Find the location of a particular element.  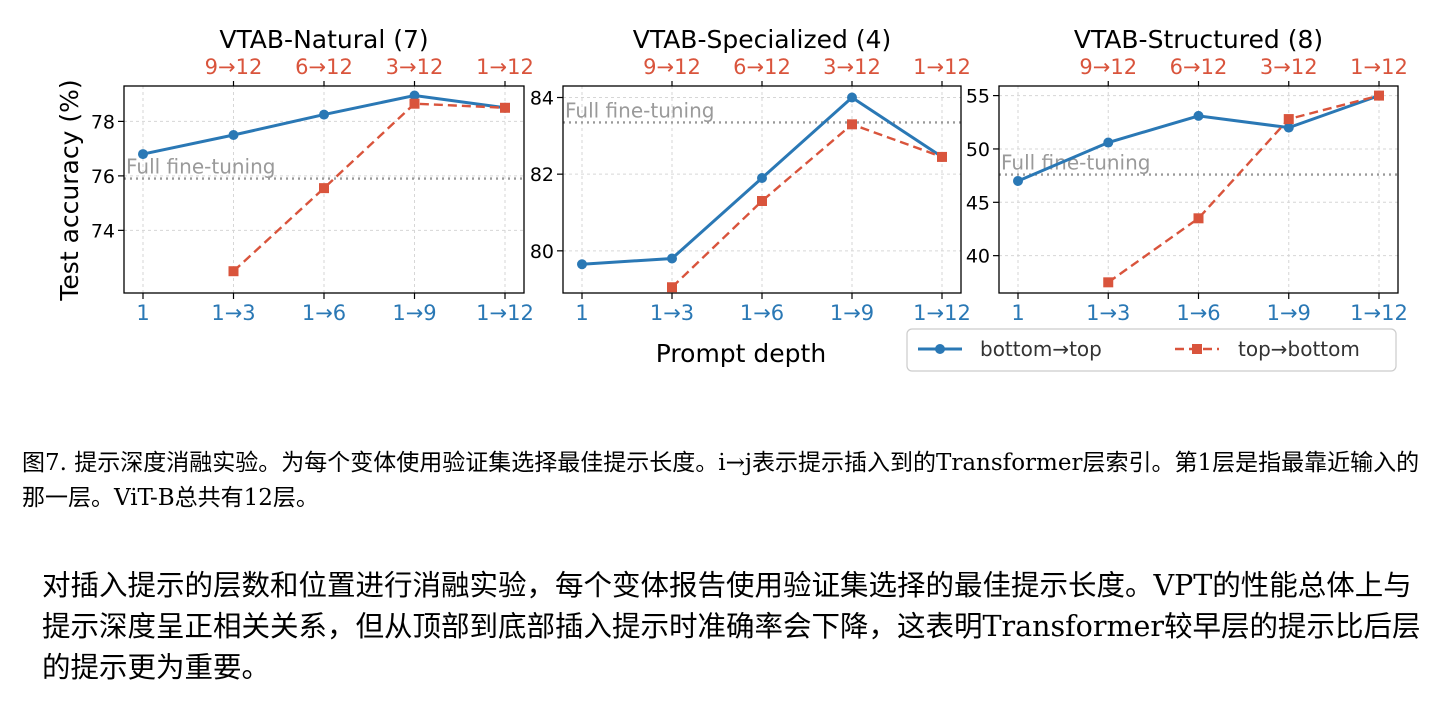

y-tick-label: 78 is located at coordinates (103, 122).